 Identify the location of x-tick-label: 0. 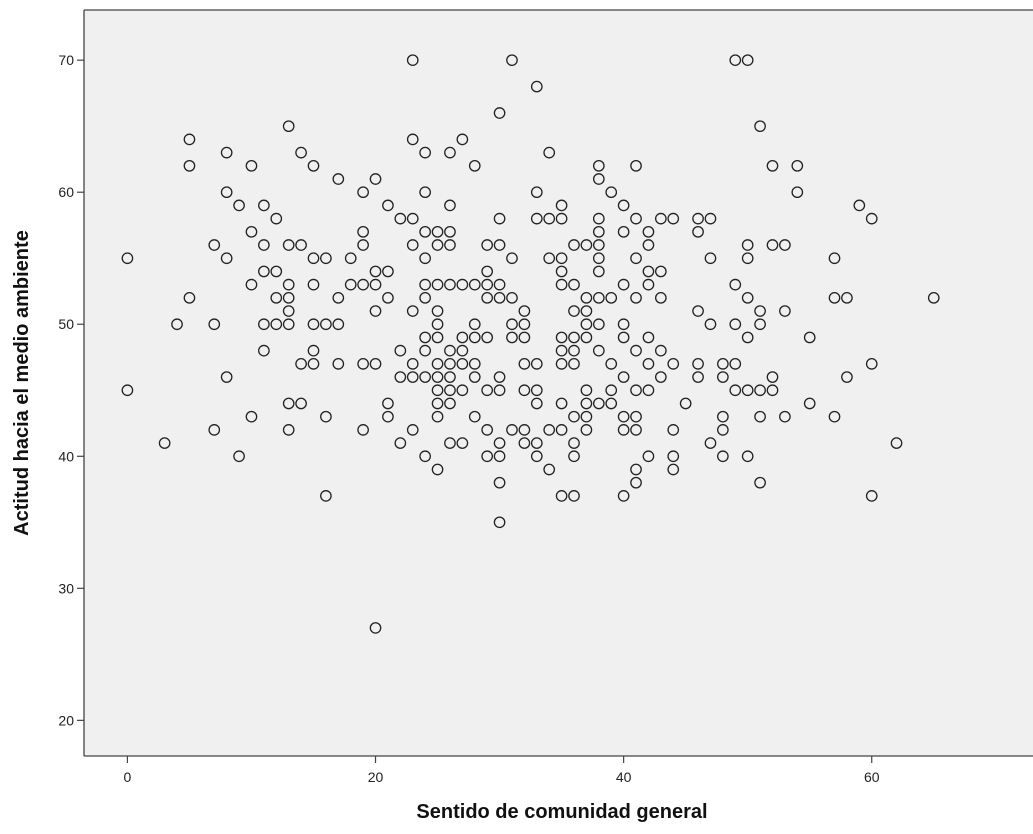
(128, 777).